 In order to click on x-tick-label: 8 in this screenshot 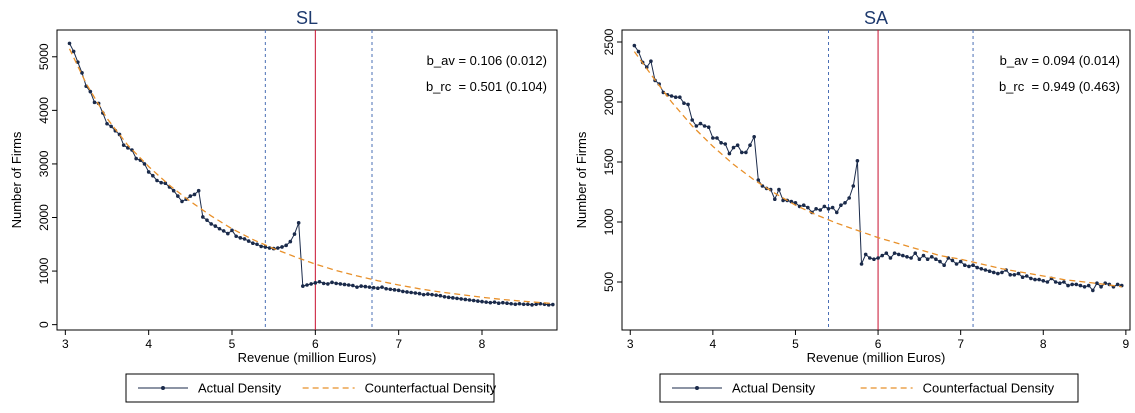, I will do `click(1043, 344)`.